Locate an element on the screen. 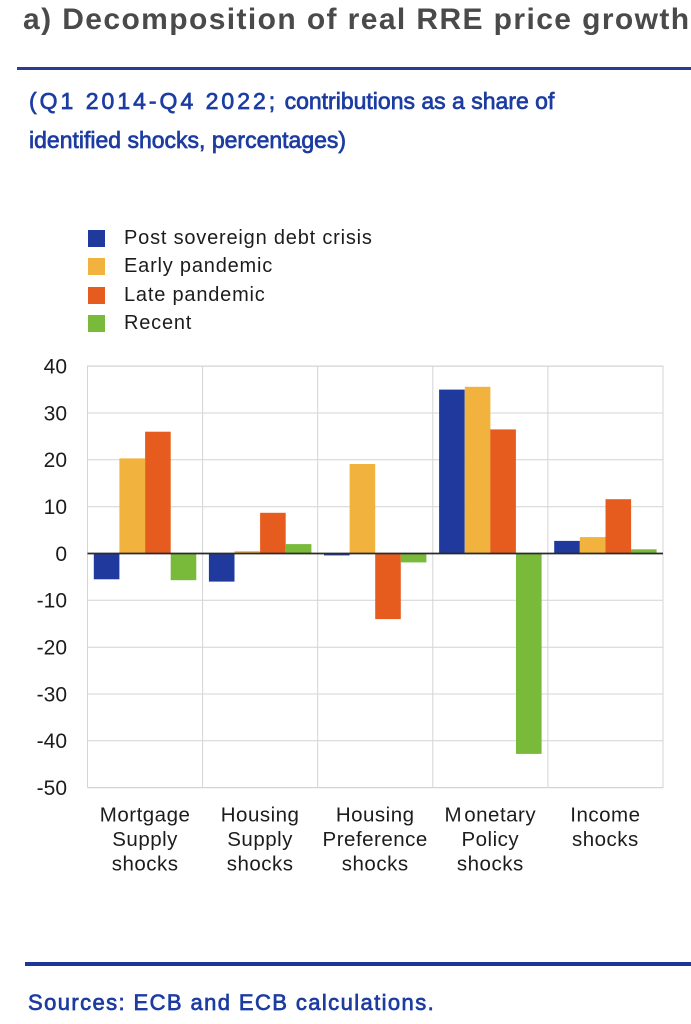  svg-text: Mortgage is located at coordinates (145, 815).